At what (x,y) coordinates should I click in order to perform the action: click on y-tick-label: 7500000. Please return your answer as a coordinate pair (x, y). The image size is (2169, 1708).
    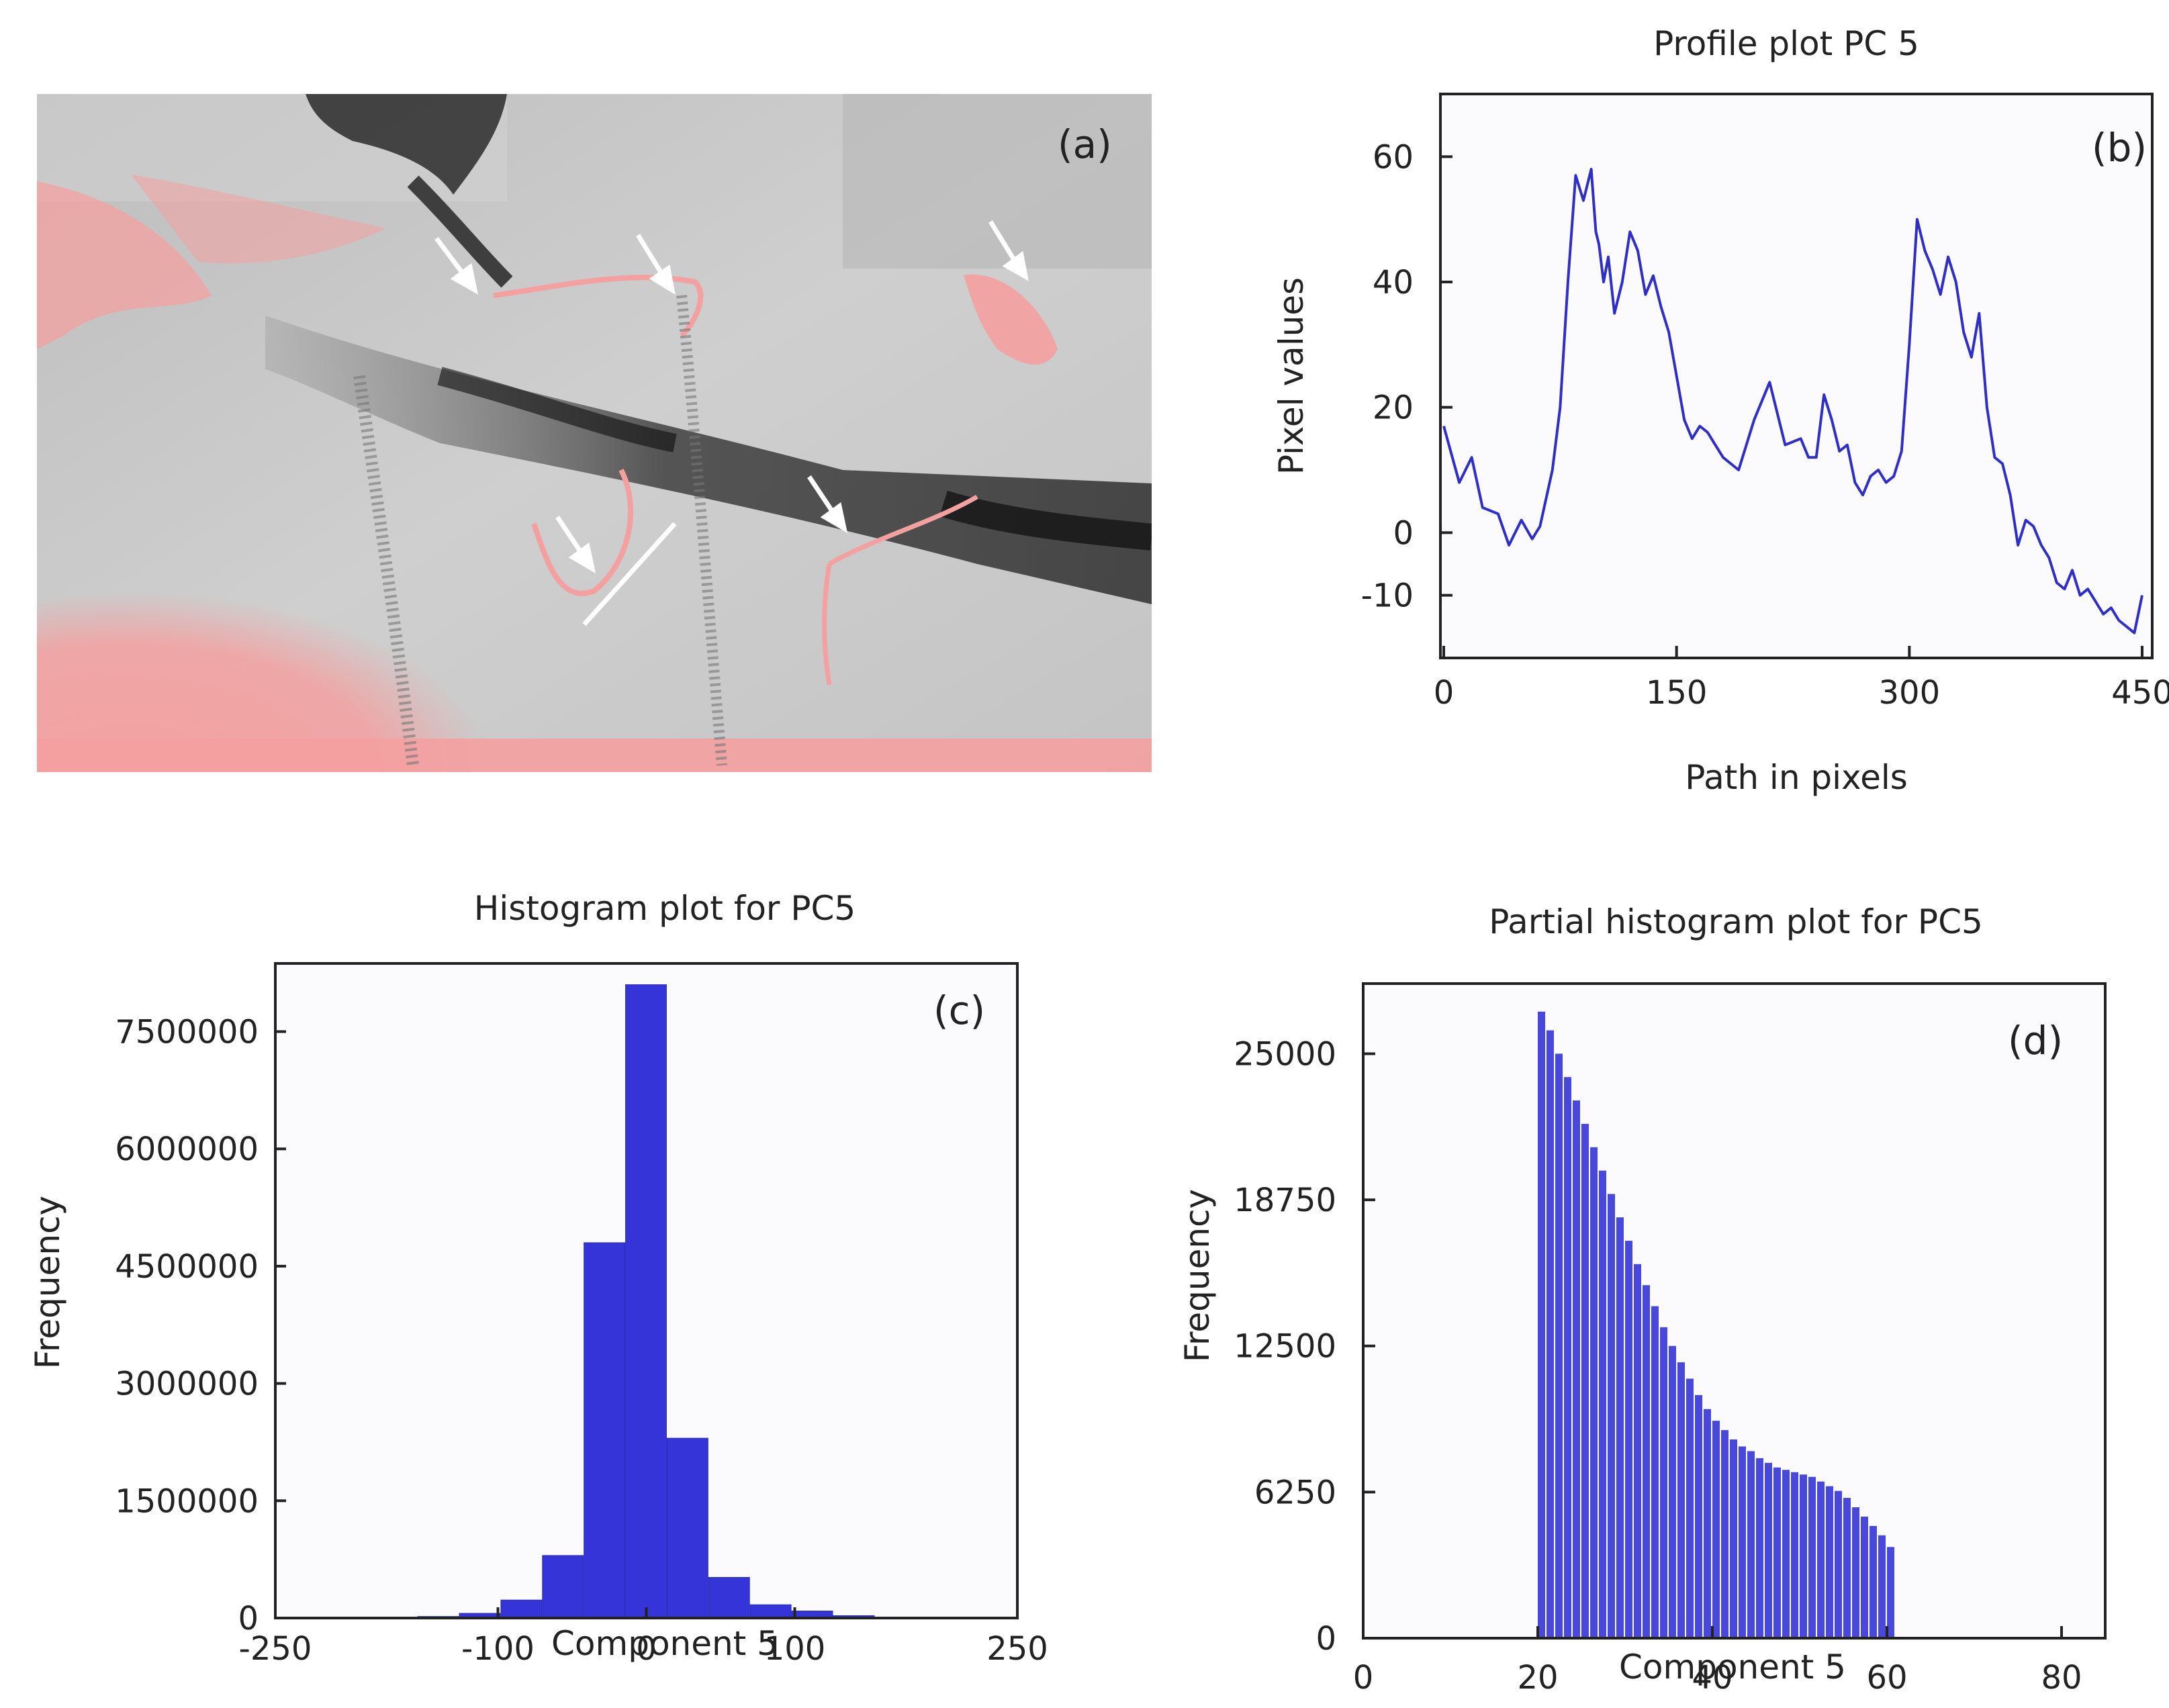
    Looking at the image, I should click on (187, 1033).